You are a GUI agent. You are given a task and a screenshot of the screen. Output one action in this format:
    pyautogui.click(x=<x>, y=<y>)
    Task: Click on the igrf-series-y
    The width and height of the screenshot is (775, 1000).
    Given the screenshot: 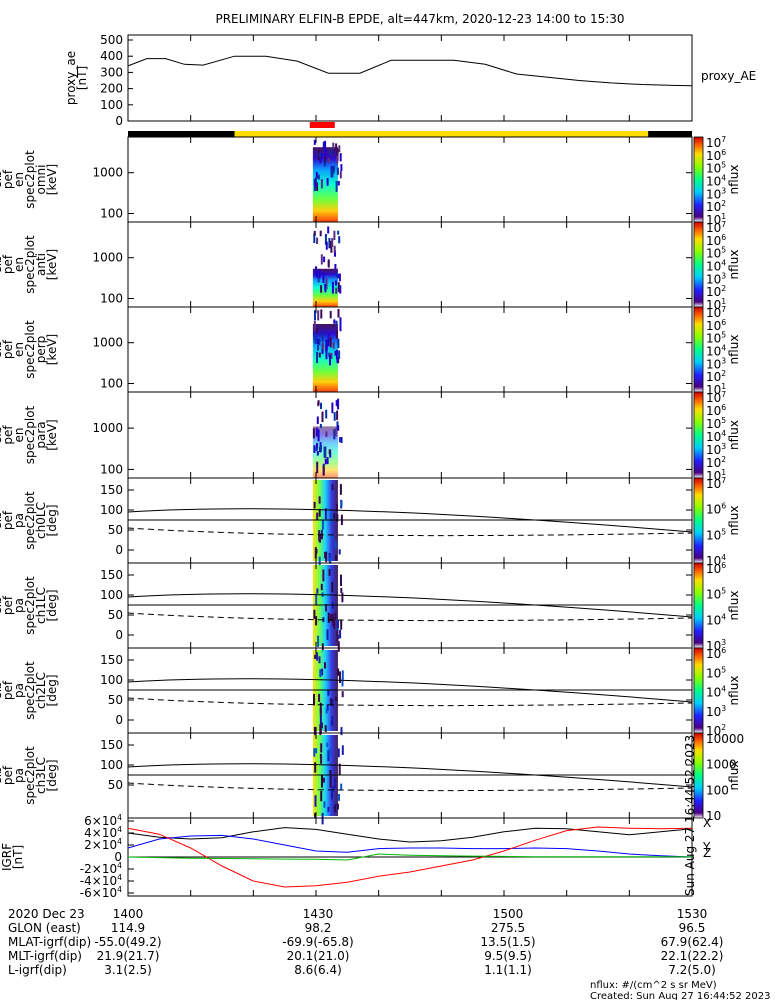 What is the action you would take?
    pyautogui.click(x=410, y=846)
    